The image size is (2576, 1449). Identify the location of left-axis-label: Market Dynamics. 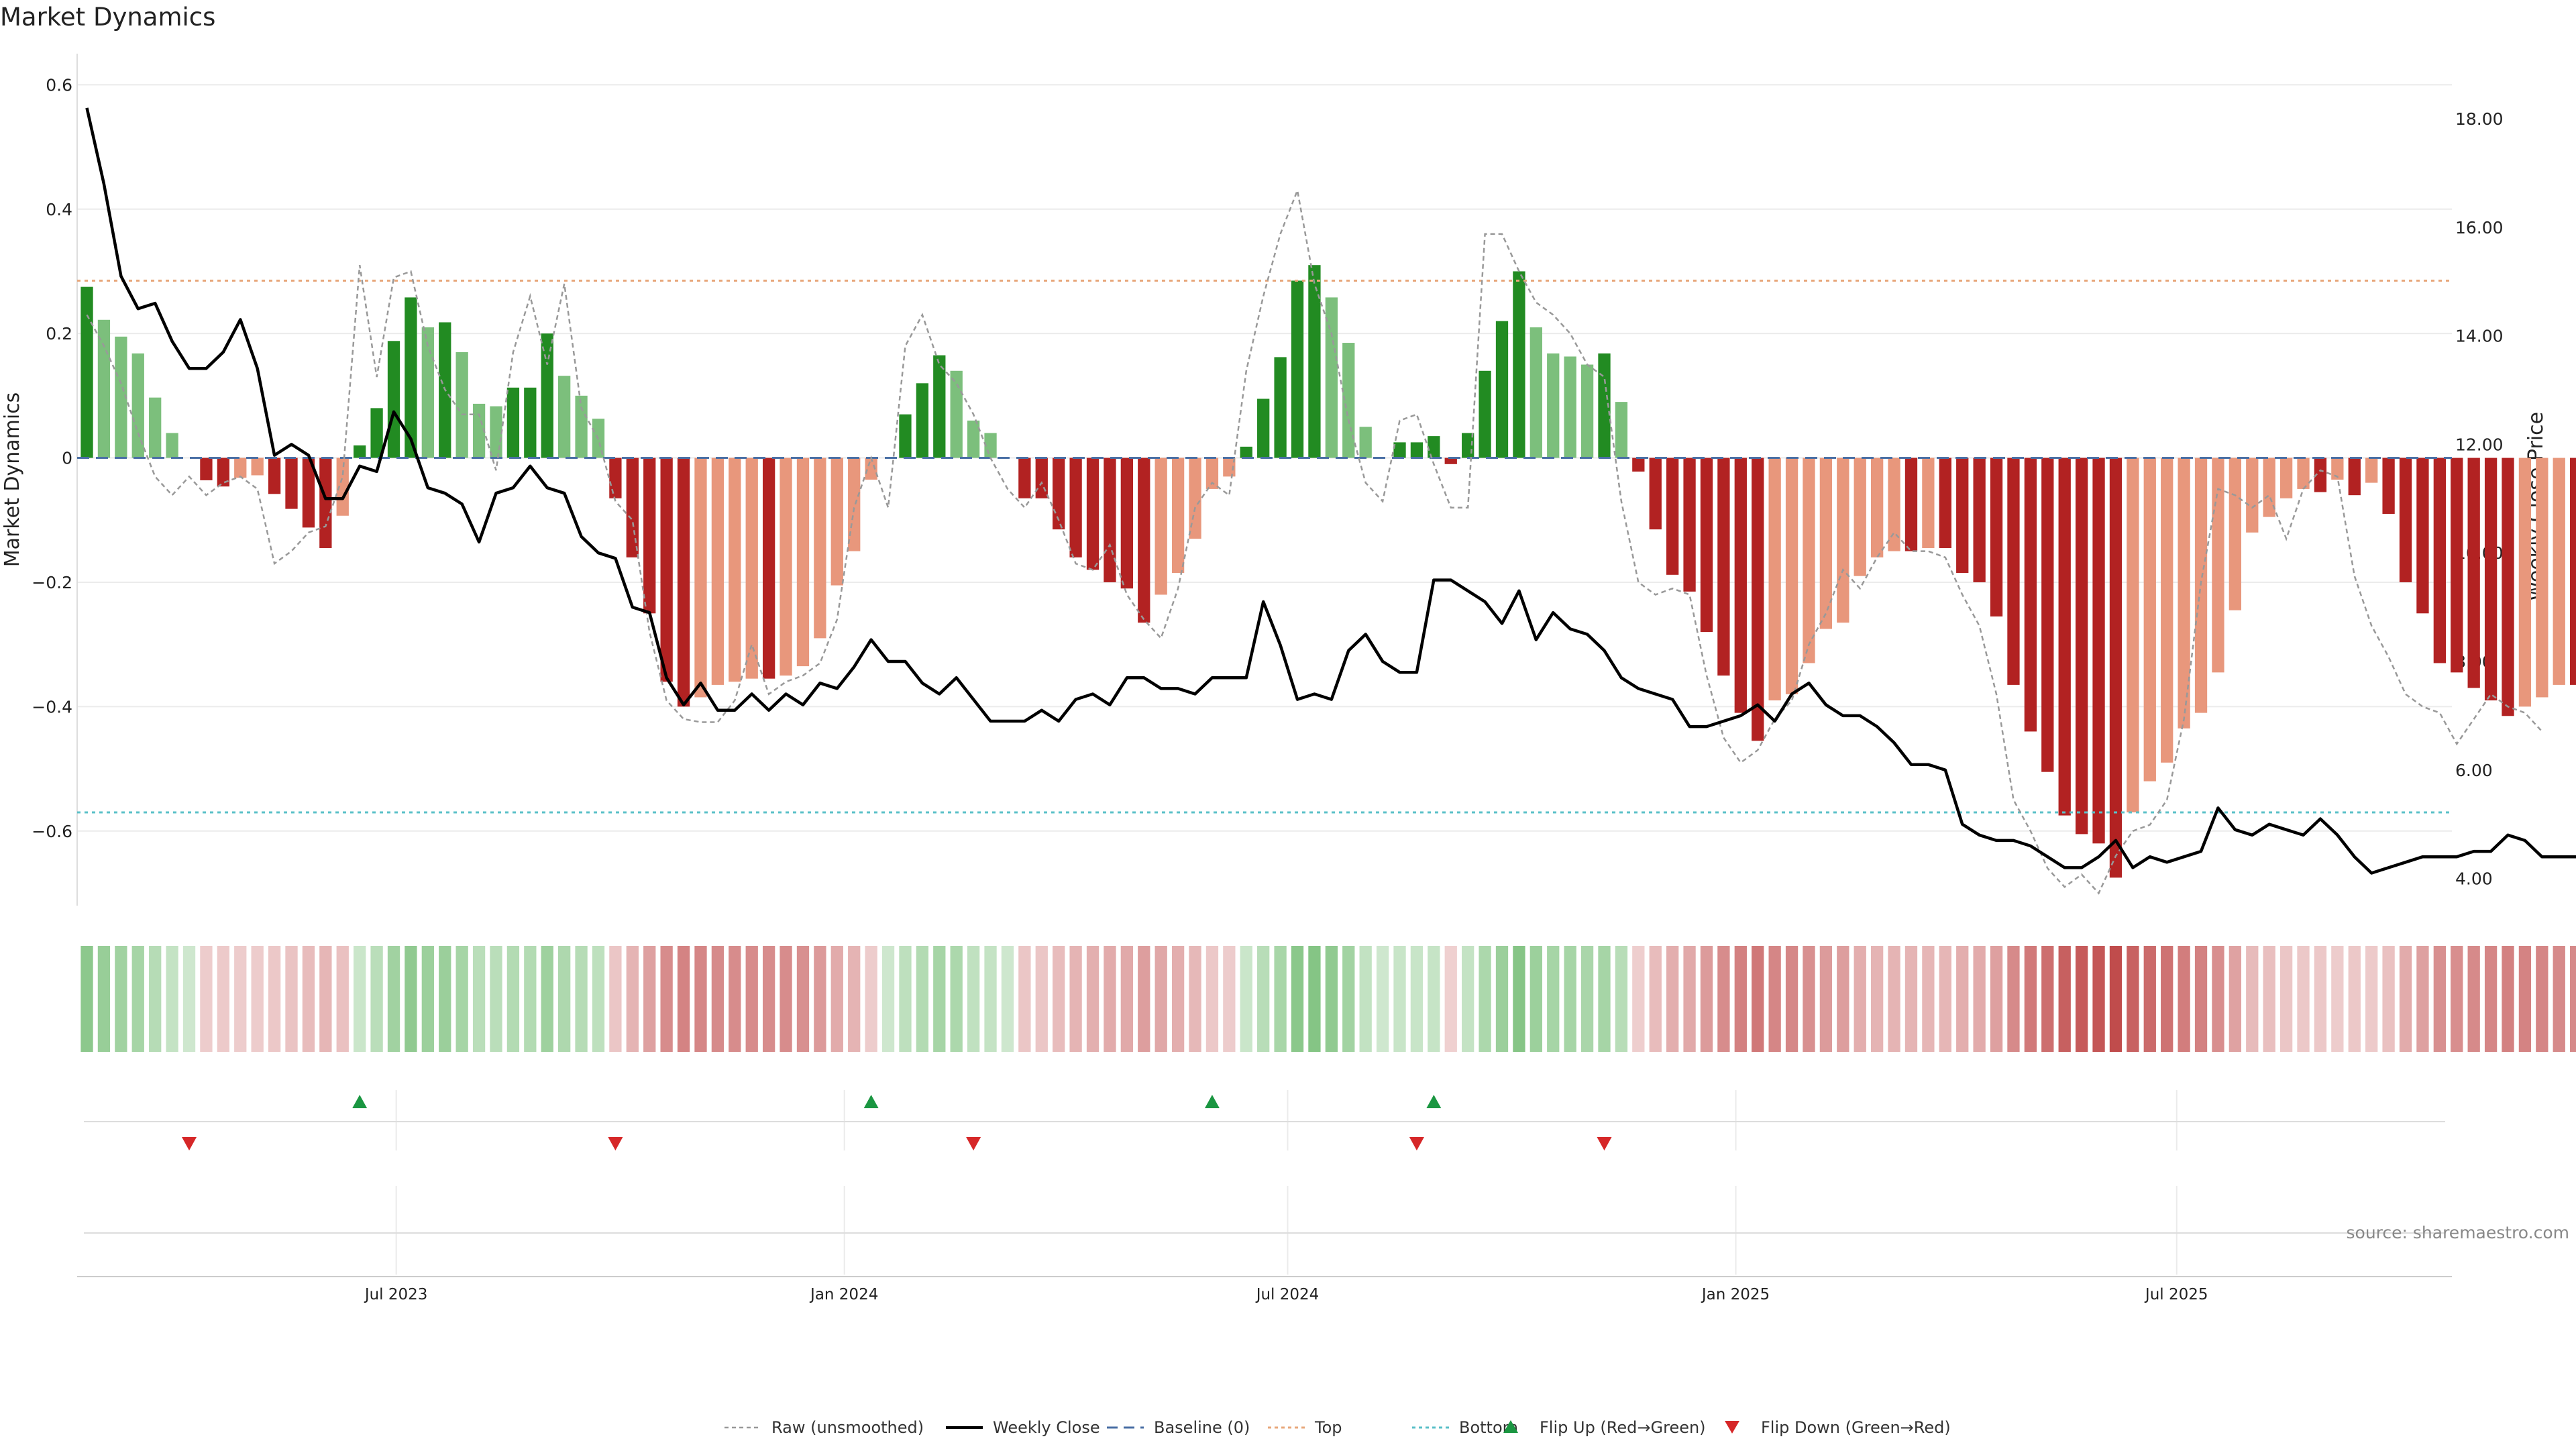
(12, 480).